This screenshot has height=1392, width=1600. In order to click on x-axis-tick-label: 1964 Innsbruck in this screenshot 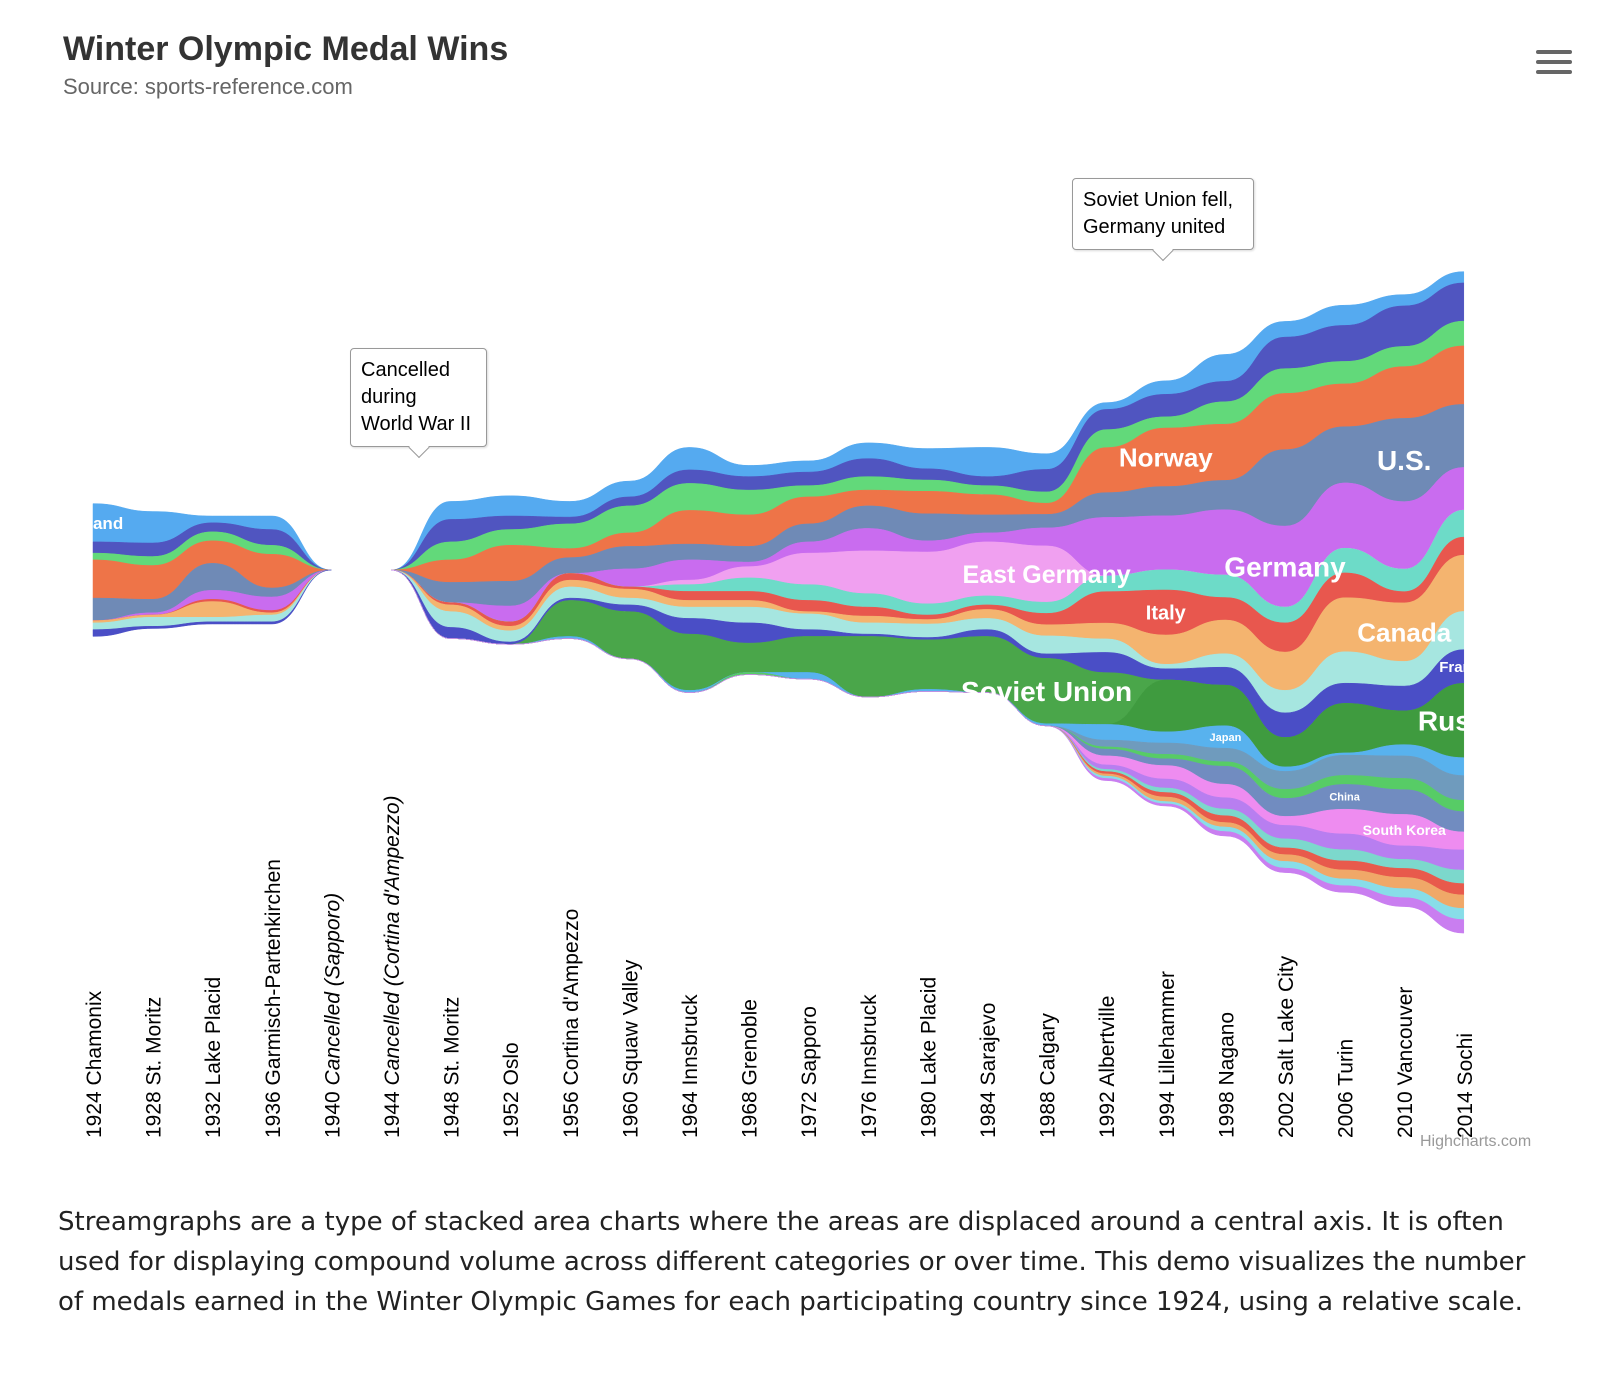, I will do `click(690, 1066)`.